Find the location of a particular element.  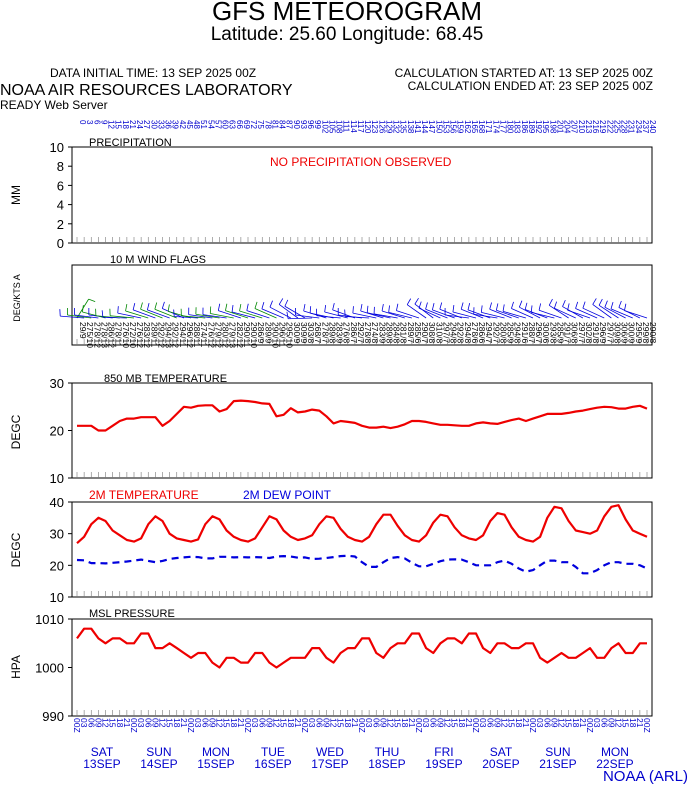

wind-value-label: 280/12 is located at coordinates (226, 335).